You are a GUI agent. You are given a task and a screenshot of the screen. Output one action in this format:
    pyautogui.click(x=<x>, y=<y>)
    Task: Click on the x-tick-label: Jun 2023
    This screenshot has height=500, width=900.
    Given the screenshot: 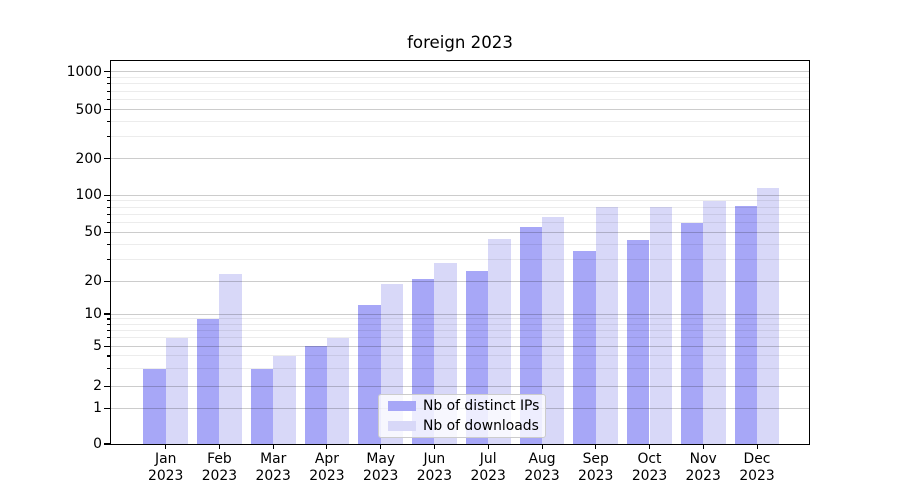 What is the action you would take?
    pyautogui.click(x=434, y=467)
    